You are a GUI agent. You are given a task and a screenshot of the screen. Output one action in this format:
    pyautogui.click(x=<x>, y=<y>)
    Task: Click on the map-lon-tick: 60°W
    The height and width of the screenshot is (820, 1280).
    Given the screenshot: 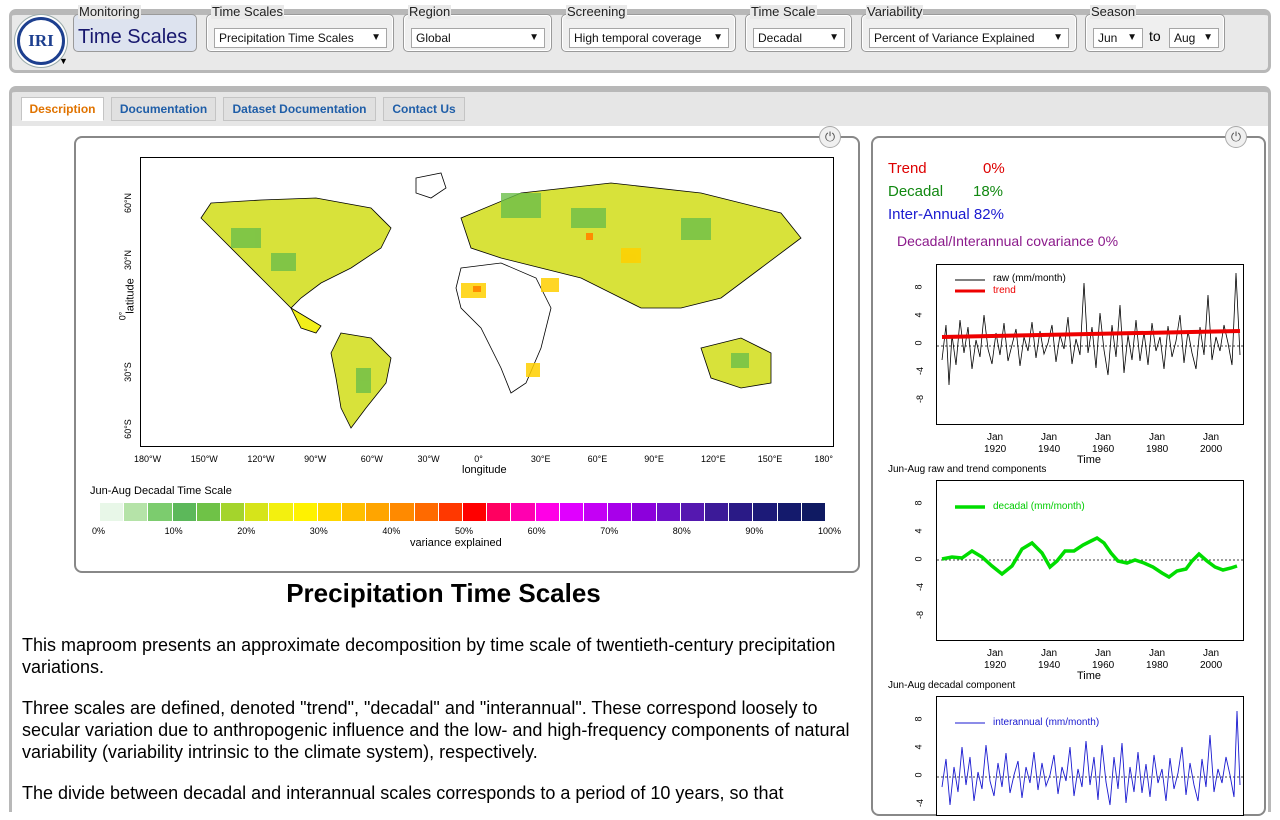 What is the action you would take?
    pyautogui.click(x=371, y=459)
    